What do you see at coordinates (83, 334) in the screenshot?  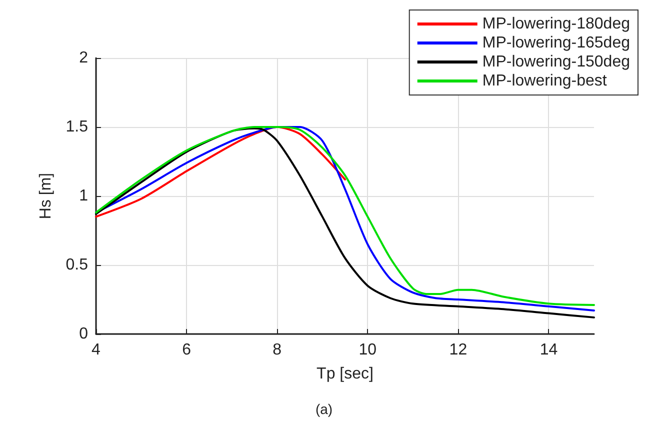 I see `y-tick-label: 0` at bounding box center [83, 334].